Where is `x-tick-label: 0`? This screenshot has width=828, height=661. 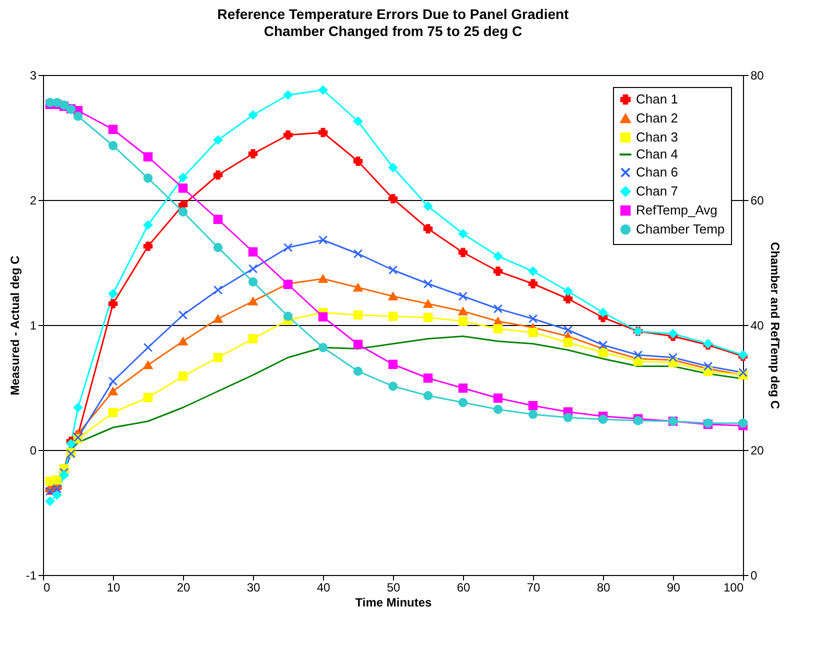 x-tick-label: 0 is located at coordinates (47, 587).